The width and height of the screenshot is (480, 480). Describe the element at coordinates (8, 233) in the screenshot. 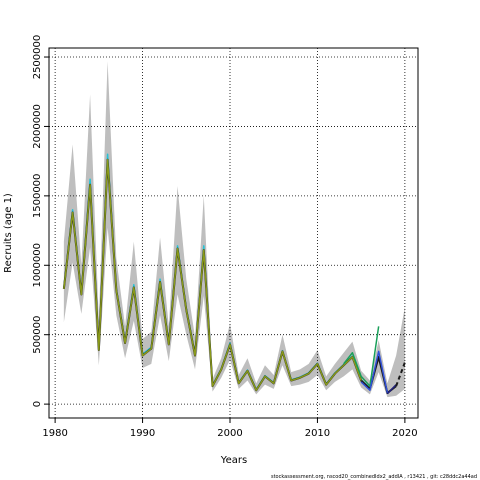

I see `y-axis-label: Recruits (age 1)` at that location.